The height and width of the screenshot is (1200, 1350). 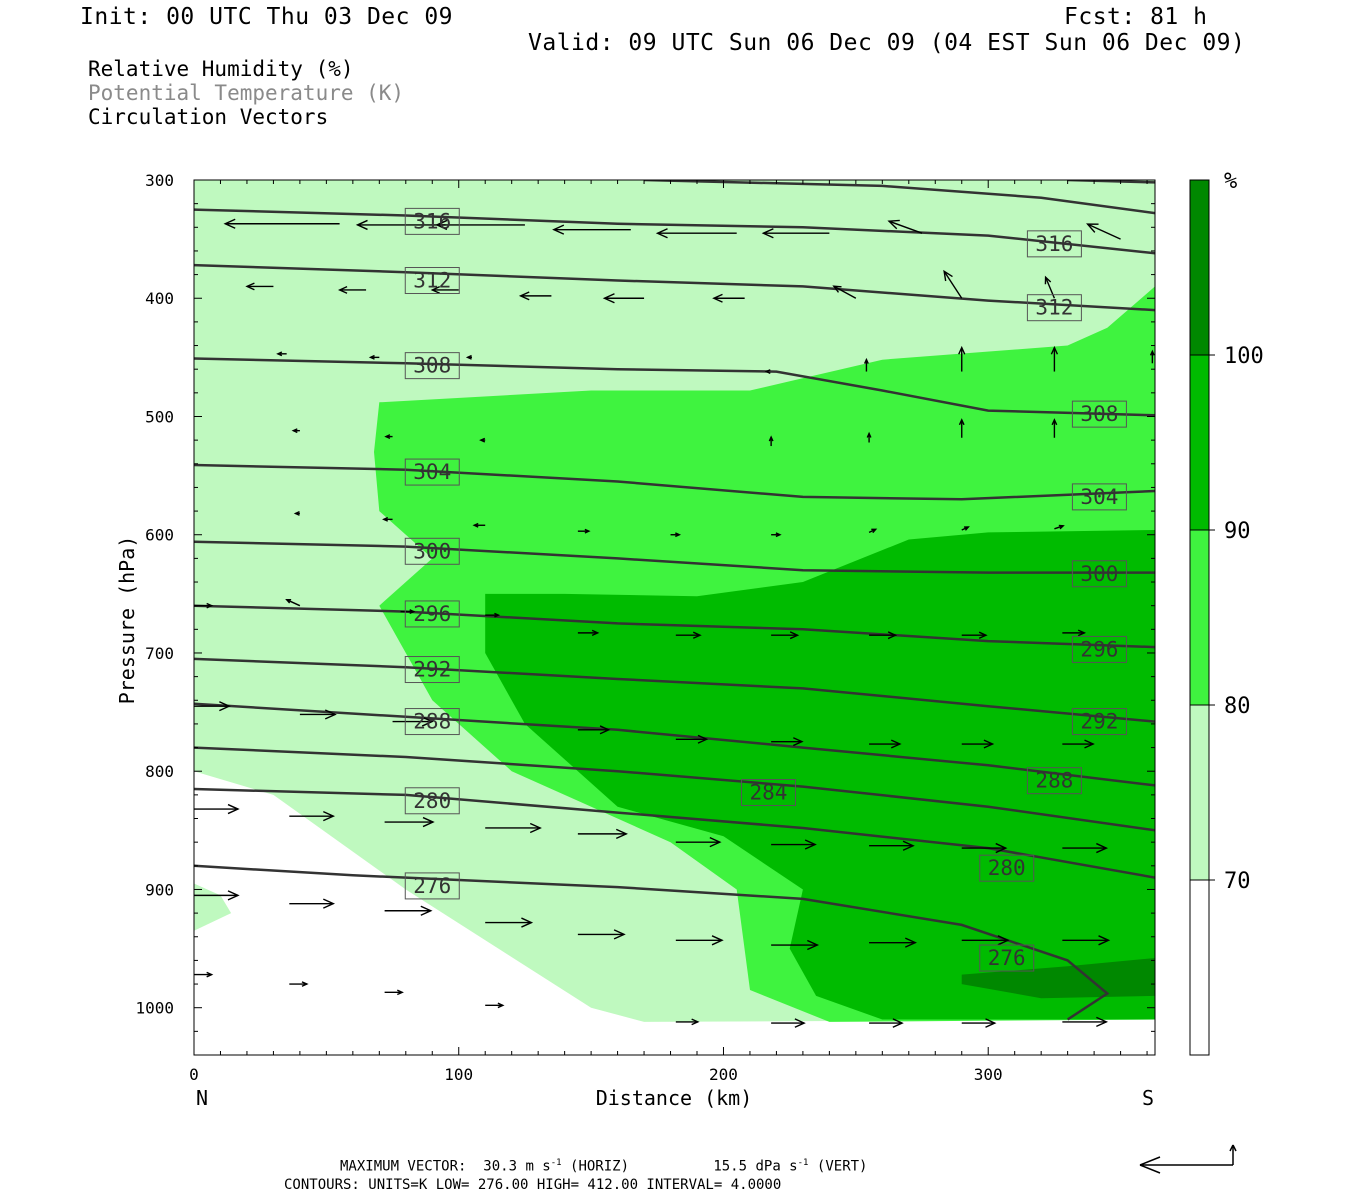 I want to click on contour-label-312: 312, so click(x=432, y=281).